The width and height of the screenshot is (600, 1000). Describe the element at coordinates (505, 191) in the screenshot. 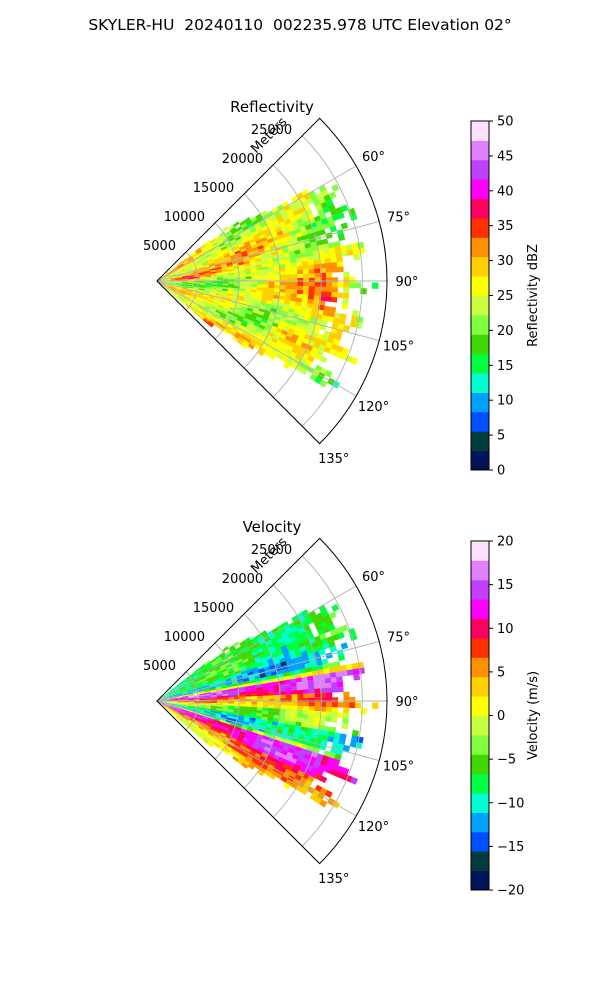

I see `colorbar-tick-label: 40` at that location.